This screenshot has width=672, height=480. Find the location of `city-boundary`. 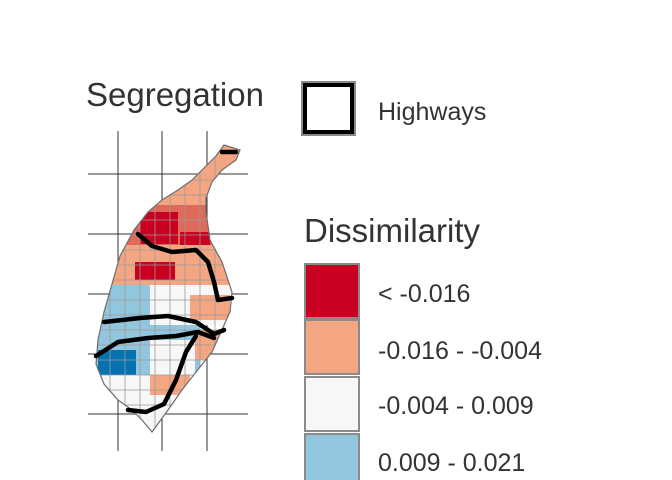

city-boundary is located at coordinates (168, 288).